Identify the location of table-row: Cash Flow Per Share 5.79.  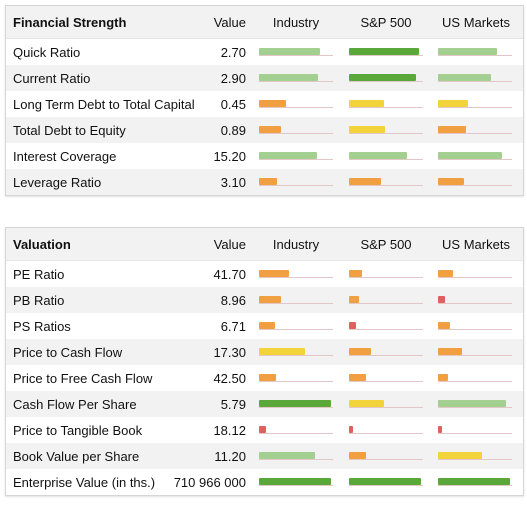
(264, 404).